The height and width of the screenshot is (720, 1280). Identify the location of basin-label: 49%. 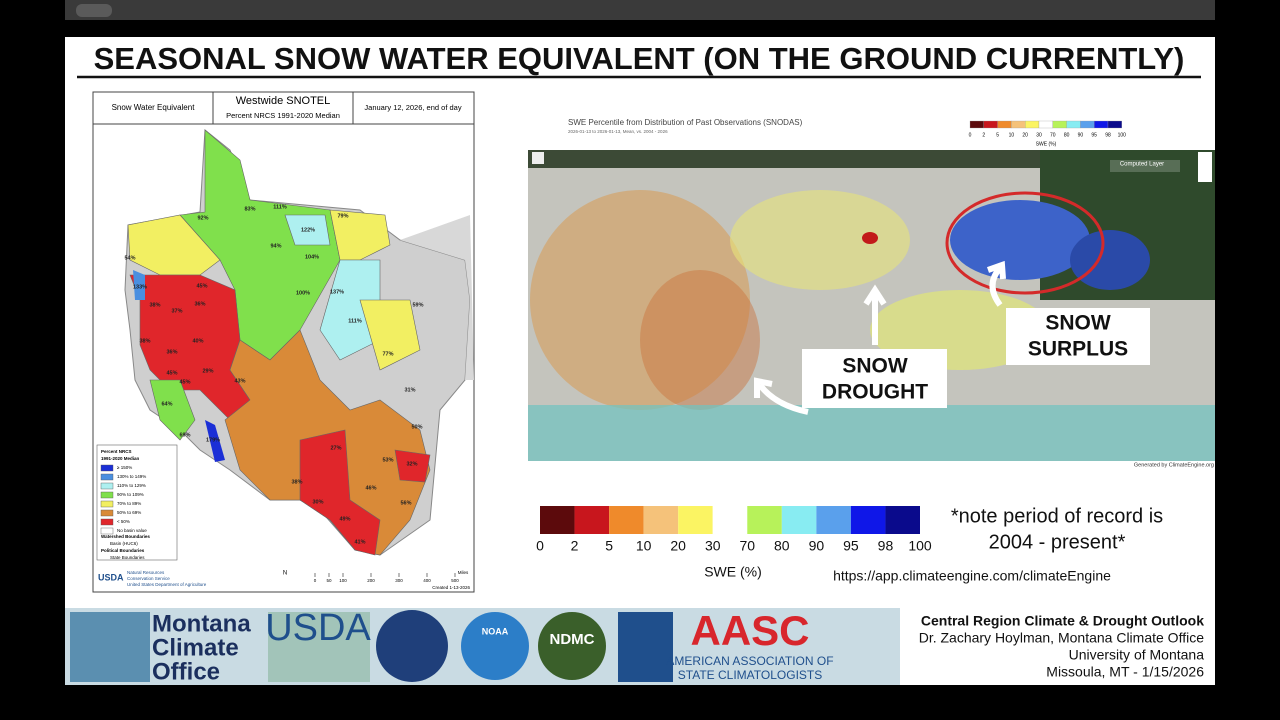
(344, 519).